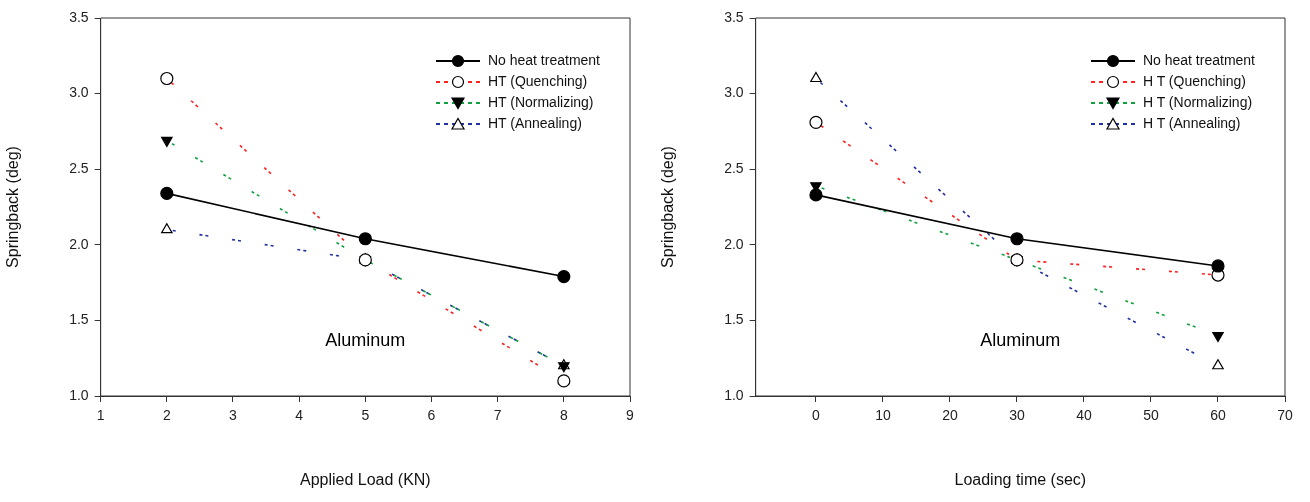 The height and width of the screenshot is (502, 1310). I want to click on x-tick-label: 8, so click(563, 415).